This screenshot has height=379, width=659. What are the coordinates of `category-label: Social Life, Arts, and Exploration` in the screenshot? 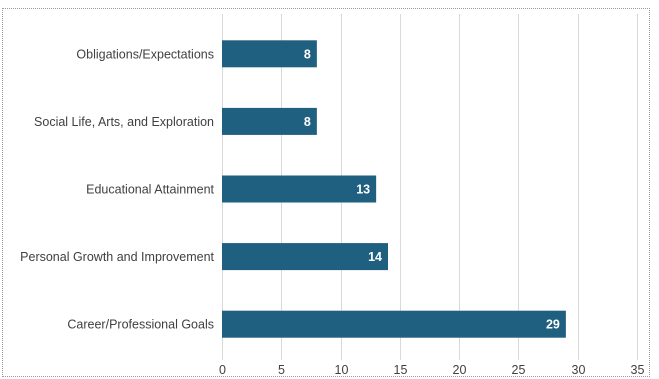 It's located at (124, 122).